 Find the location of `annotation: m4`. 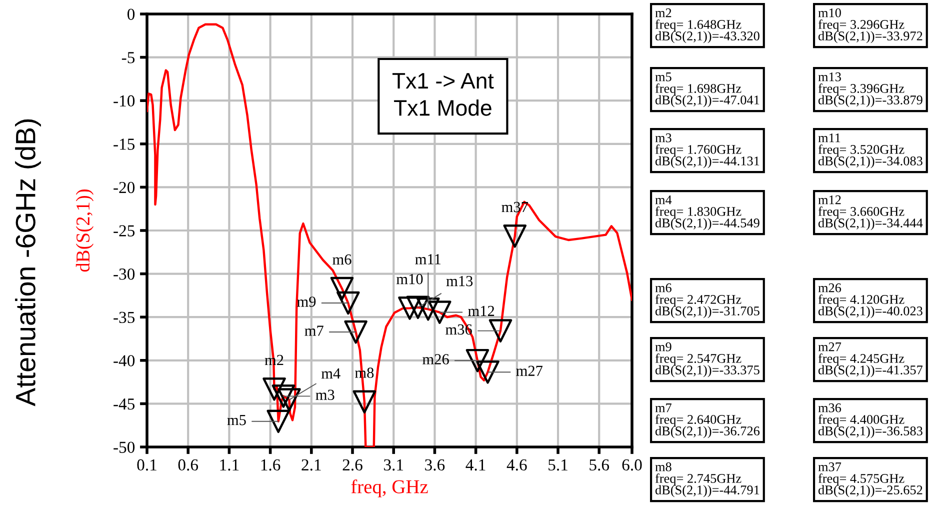

annotation: m4 is located at coordinates (330, 373).